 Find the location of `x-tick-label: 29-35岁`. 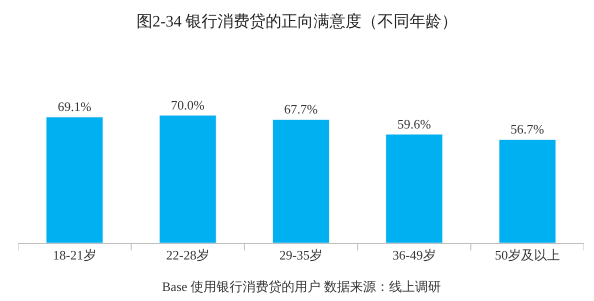

x-tick-label: 29-35岁 is located at coordinates (301, 255).